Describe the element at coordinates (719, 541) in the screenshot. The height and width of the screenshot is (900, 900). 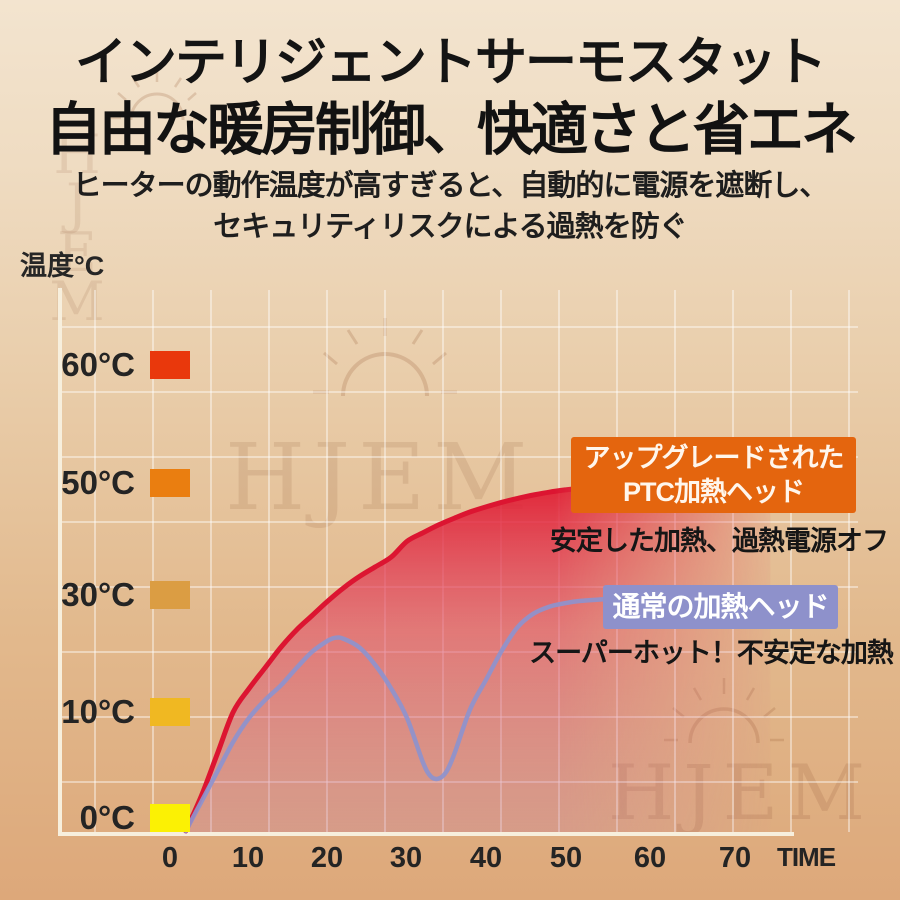
I see `ptc-caption: 安定した加熱、過熱電源オフ` at that location.